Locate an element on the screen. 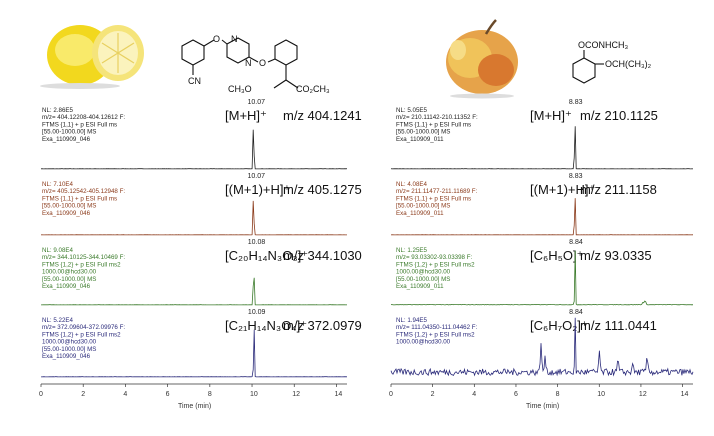 The width and height of the screenshot is (714, 436). mz-label: m/z 210.1125 is located at coordinates (619, 115).